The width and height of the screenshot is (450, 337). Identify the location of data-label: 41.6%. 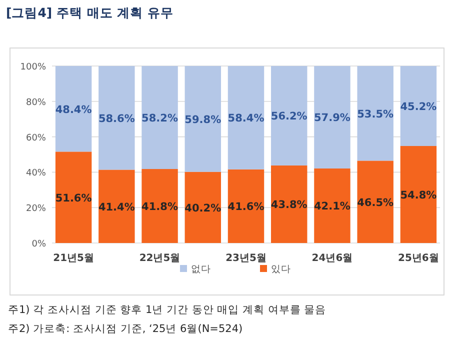
(246, 207).